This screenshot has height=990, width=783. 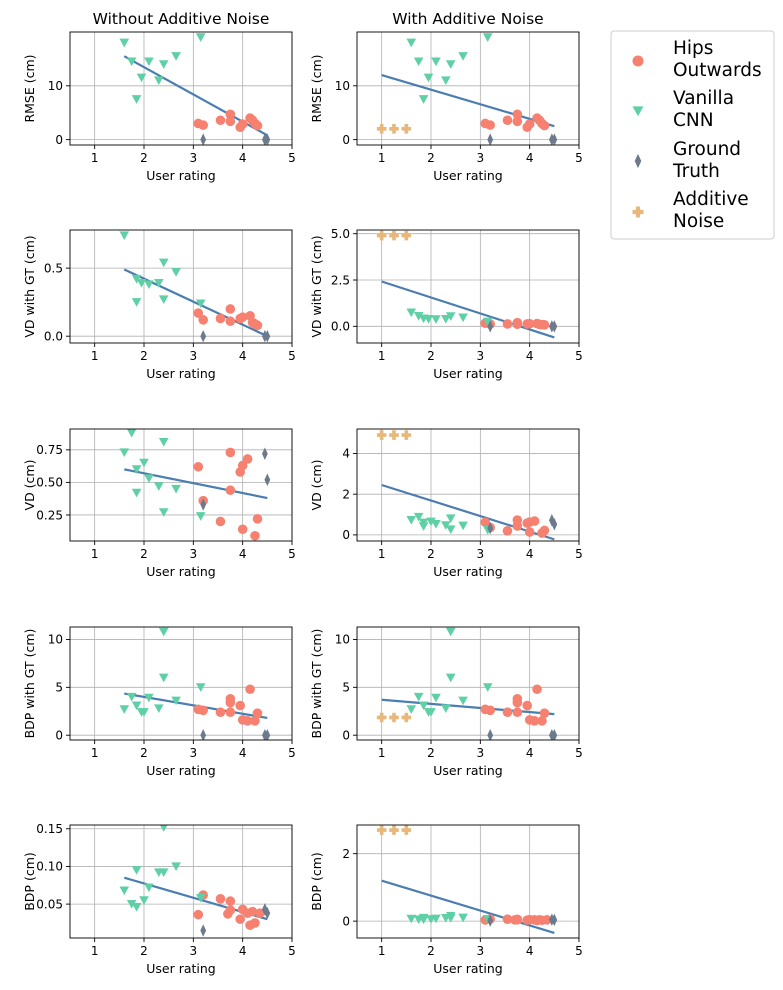 I want to click on panel-RMSE-no-noise: 1 2 3 4 5 0 10 User rating RMSE (cm), so click(x=159, y=107).